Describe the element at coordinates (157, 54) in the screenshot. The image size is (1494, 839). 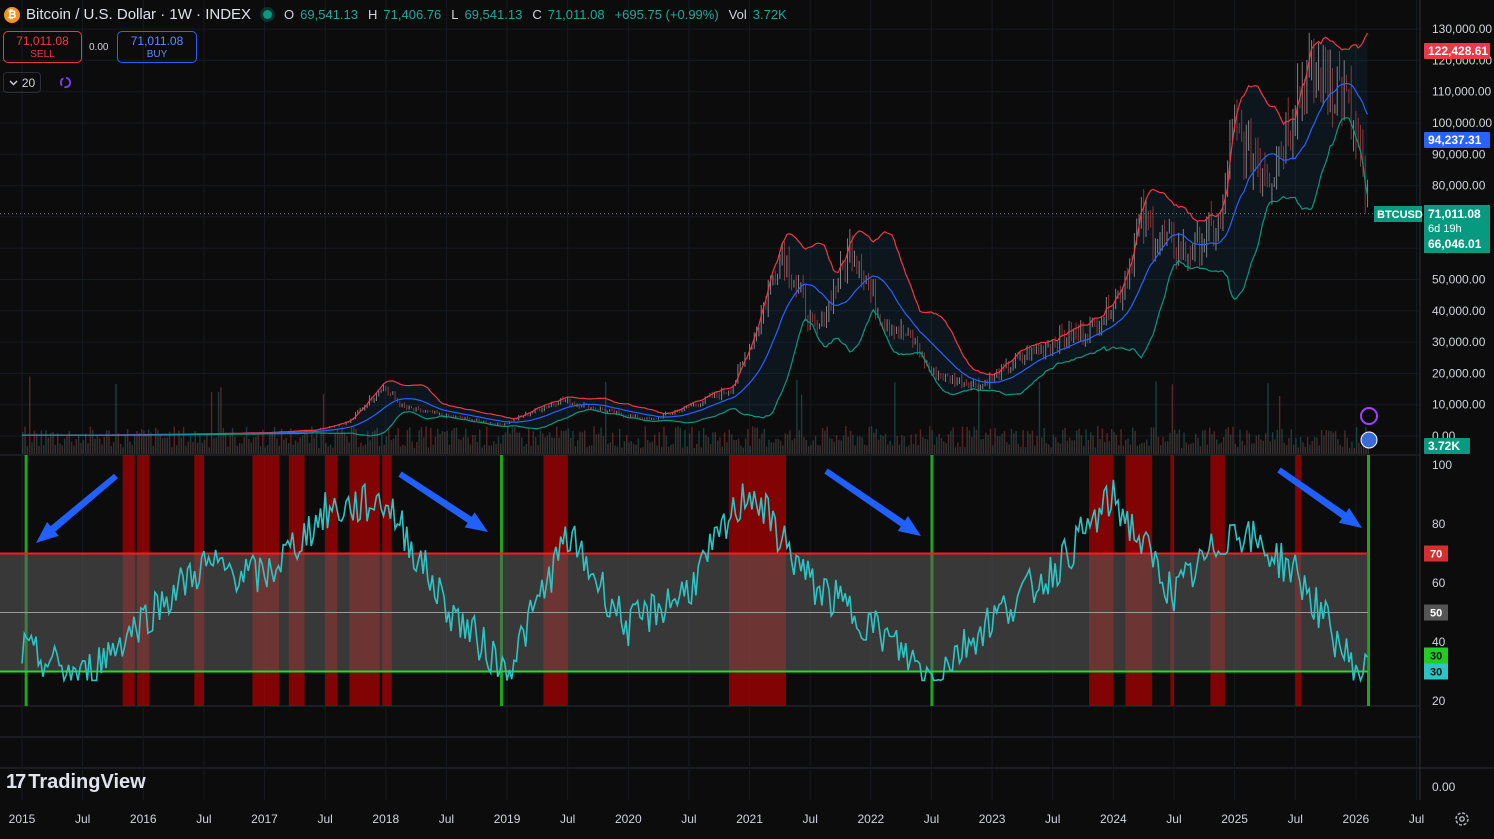
I see `buy-label: BUY` at that location.